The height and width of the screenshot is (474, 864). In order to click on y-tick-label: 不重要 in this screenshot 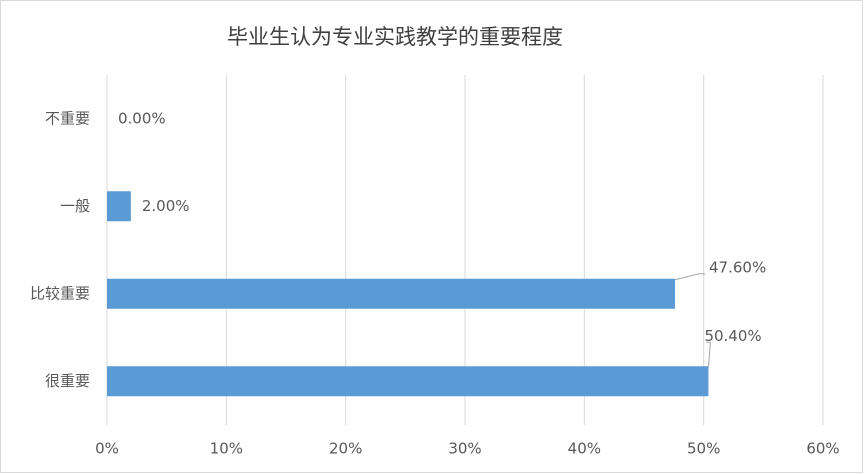, I will do `click(67, 118)`.